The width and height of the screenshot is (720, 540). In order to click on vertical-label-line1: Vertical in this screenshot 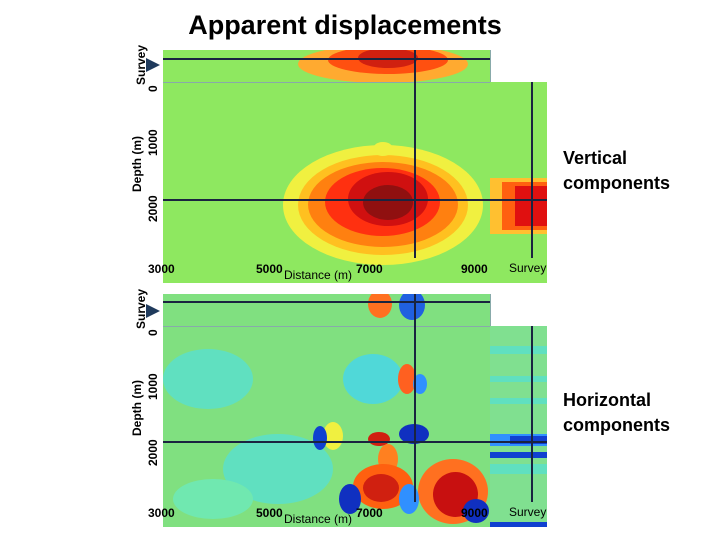, I will do `click(595, 158)`.